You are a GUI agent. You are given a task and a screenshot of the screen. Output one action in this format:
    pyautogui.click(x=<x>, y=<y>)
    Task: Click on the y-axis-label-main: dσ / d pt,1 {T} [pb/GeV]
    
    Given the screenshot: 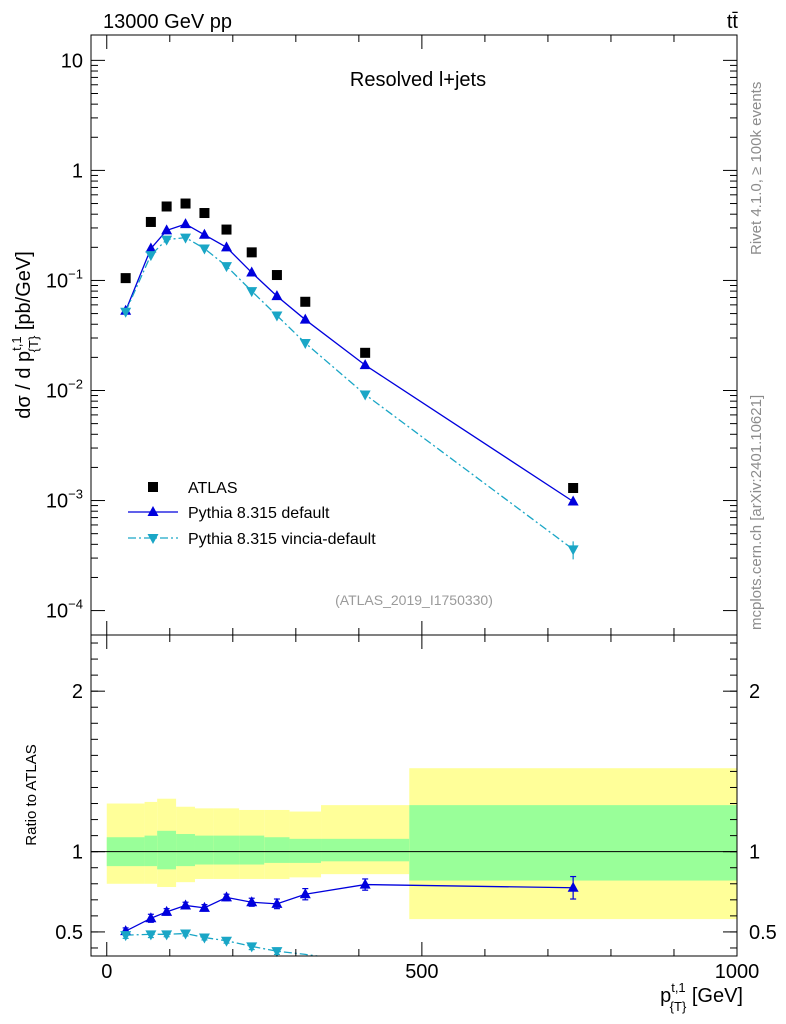 What is the action you would take?
    pyautogui.click(x=25, y=335)
    